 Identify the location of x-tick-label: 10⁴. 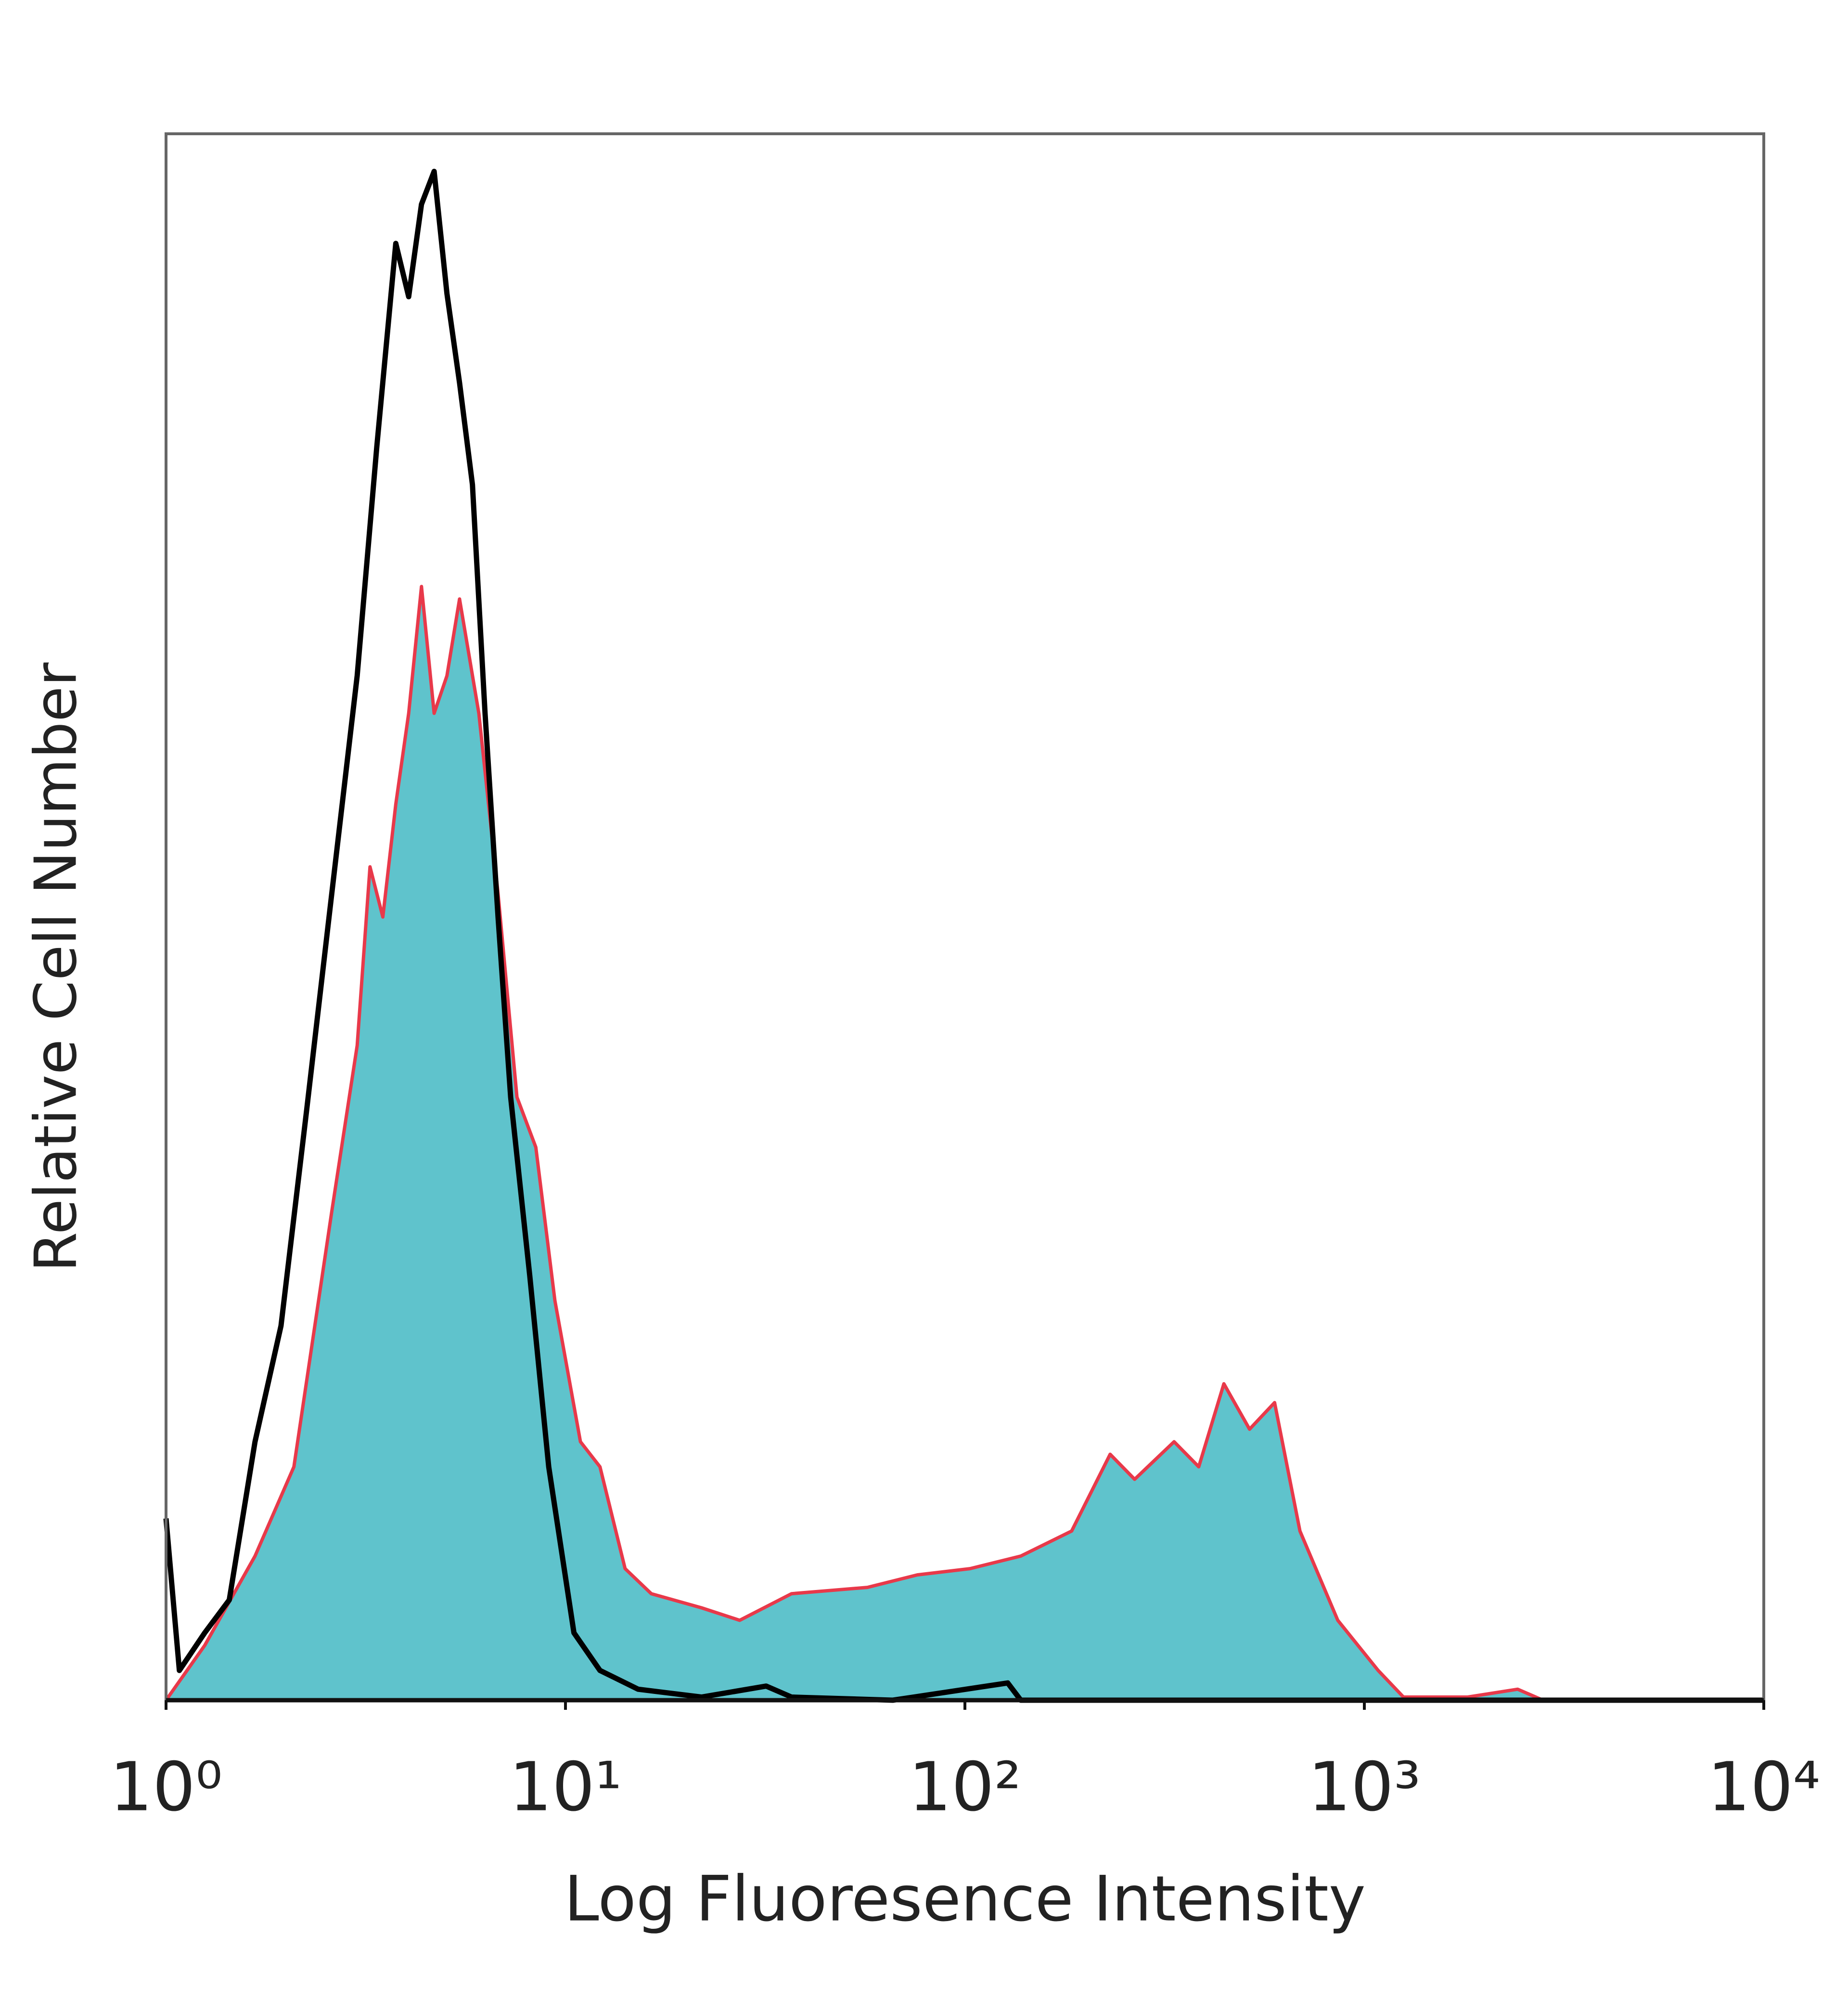
(1763, 1787).